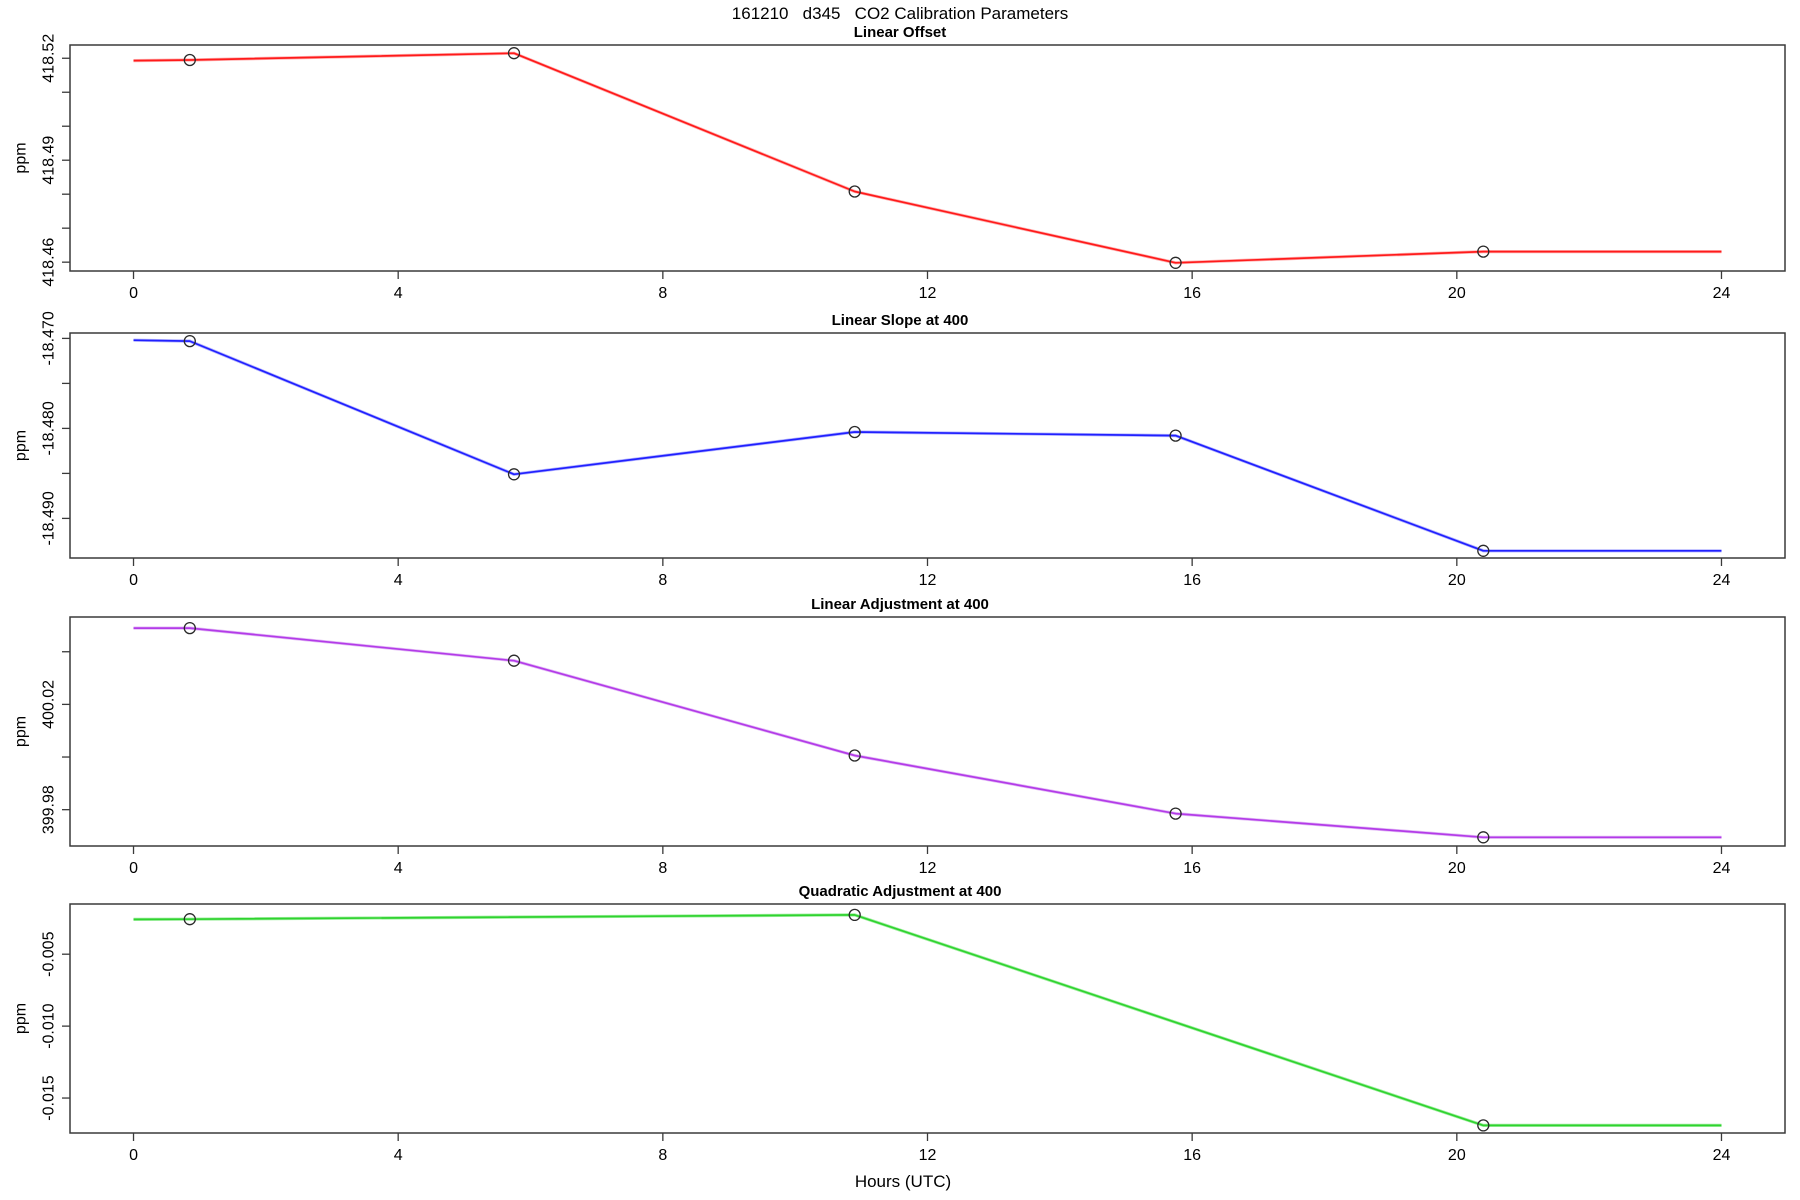  What do you see at coordinates (49, 518) in the screenshot?
I see `panel-2-y-tick-label: -18.490` at bounding box center [49, 518].